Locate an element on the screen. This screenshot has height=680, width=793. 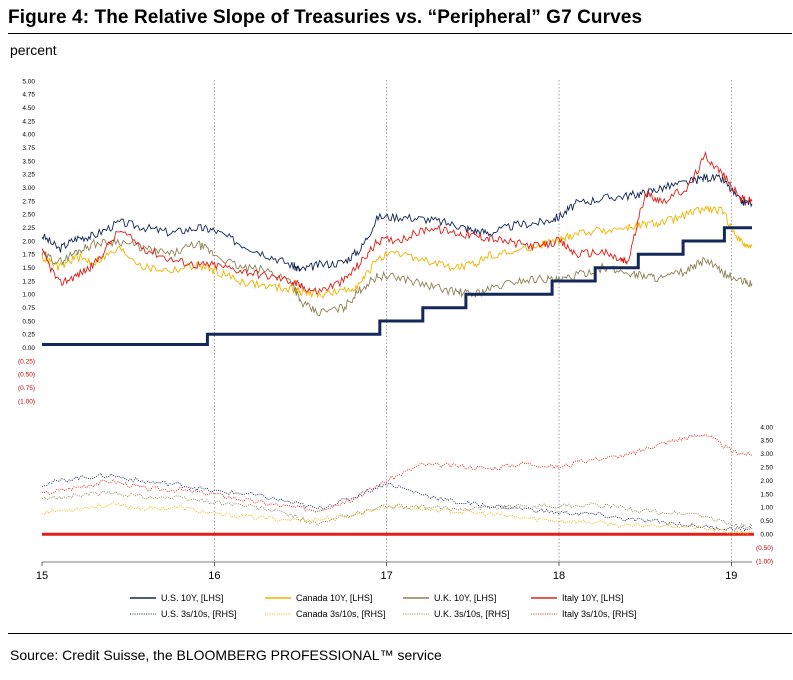
legend-label: U.S. 3s/10s, [RHS] is located at coordinates (199, 614).